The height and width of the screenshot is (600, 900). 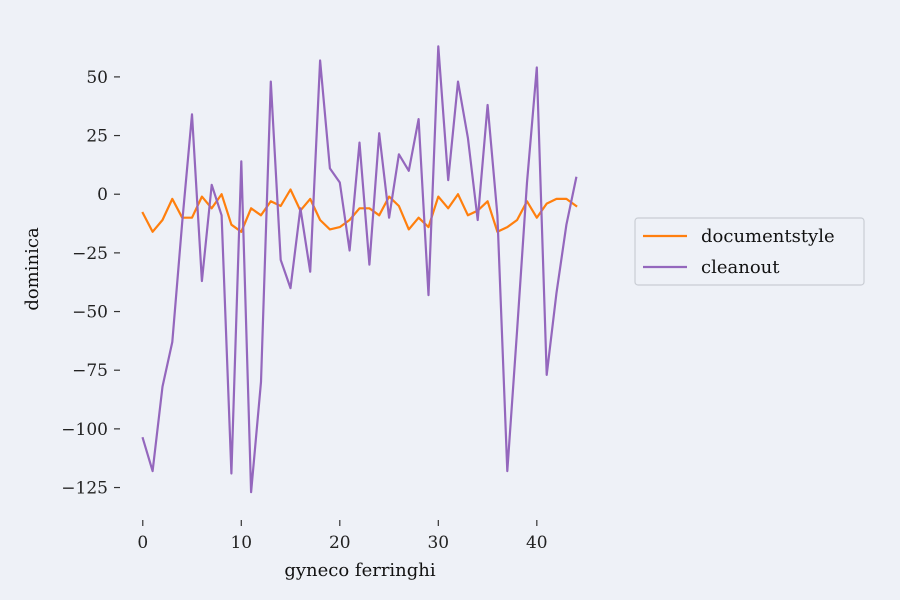 I want to click on y-axis-label: dominica, so click(x=32, y=269).